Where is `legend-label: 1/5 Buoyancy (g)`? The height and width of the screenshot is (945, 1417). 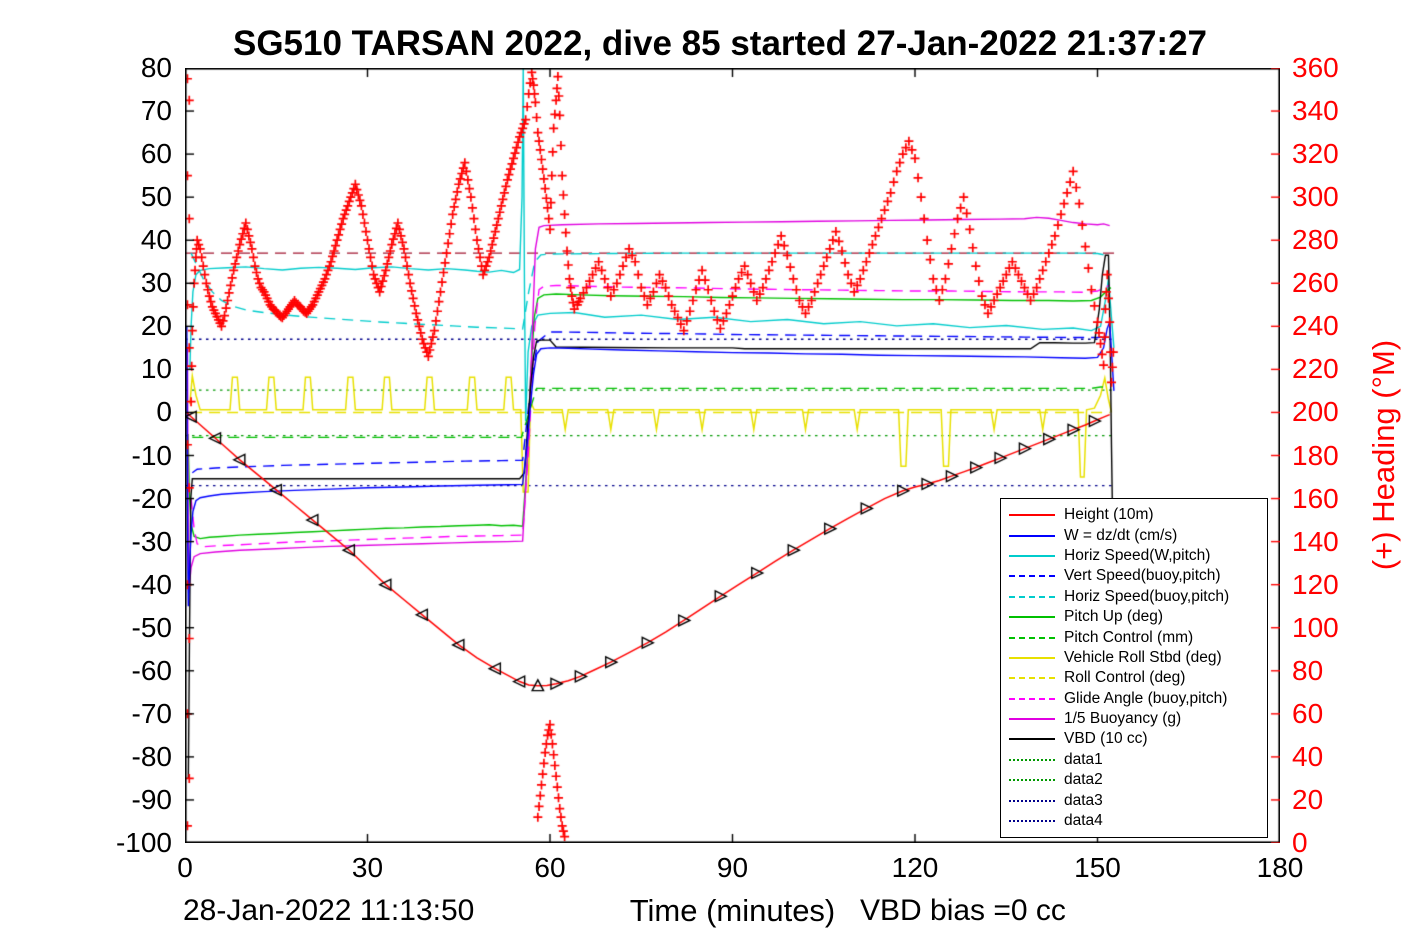 legend-label: 1/5 Buoyancy (g) is located at coordinates (1123, 719).